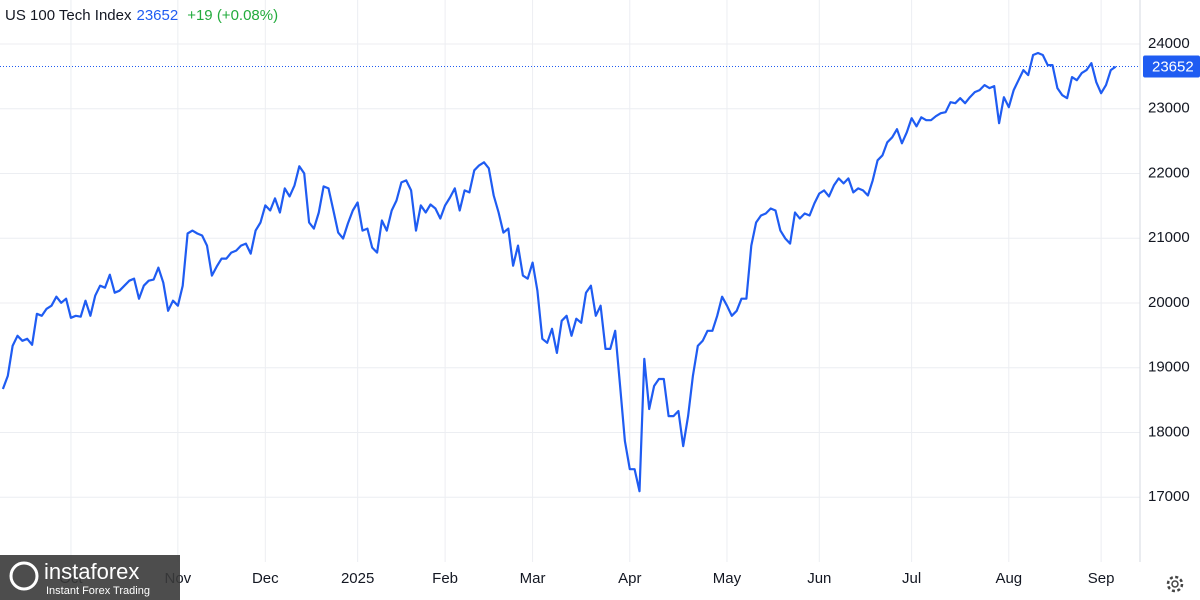 The image size is (1200, 600). What do you see at coordinates (445, 578) in the screenshot?
I see `x-tick-label: Feb` at bounding box center [445, 578].